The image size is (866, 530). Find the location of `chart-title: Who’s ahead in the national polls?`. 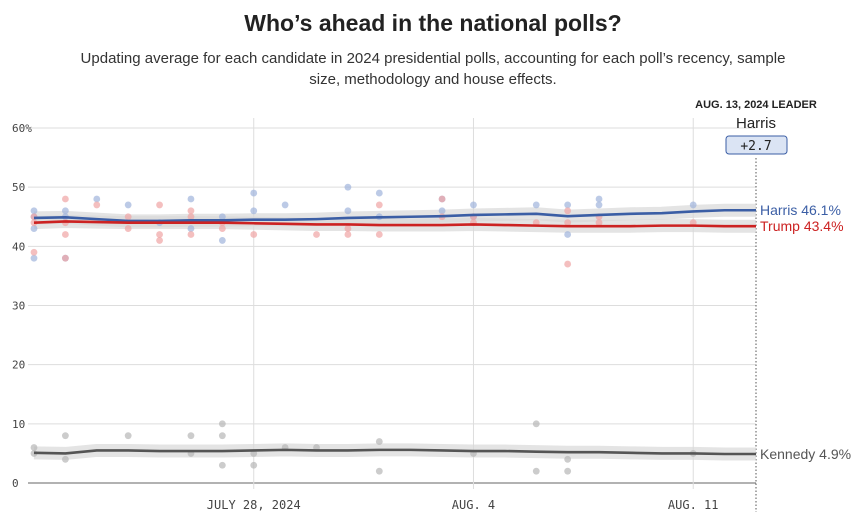

chart-title: Who’s ahead in the national polls? is located at coordinates (433, 23).